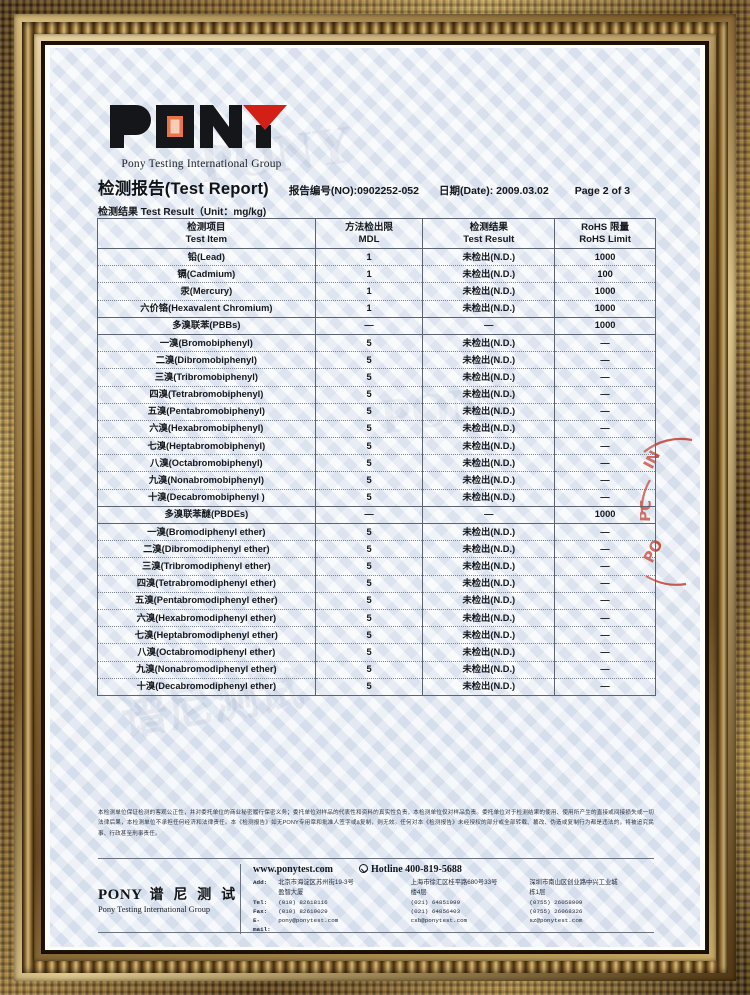 The width and height of the screenshot is (750, 995). I want to click on column-header-mdl: 方法检出限 MDL, so click(369, 233).